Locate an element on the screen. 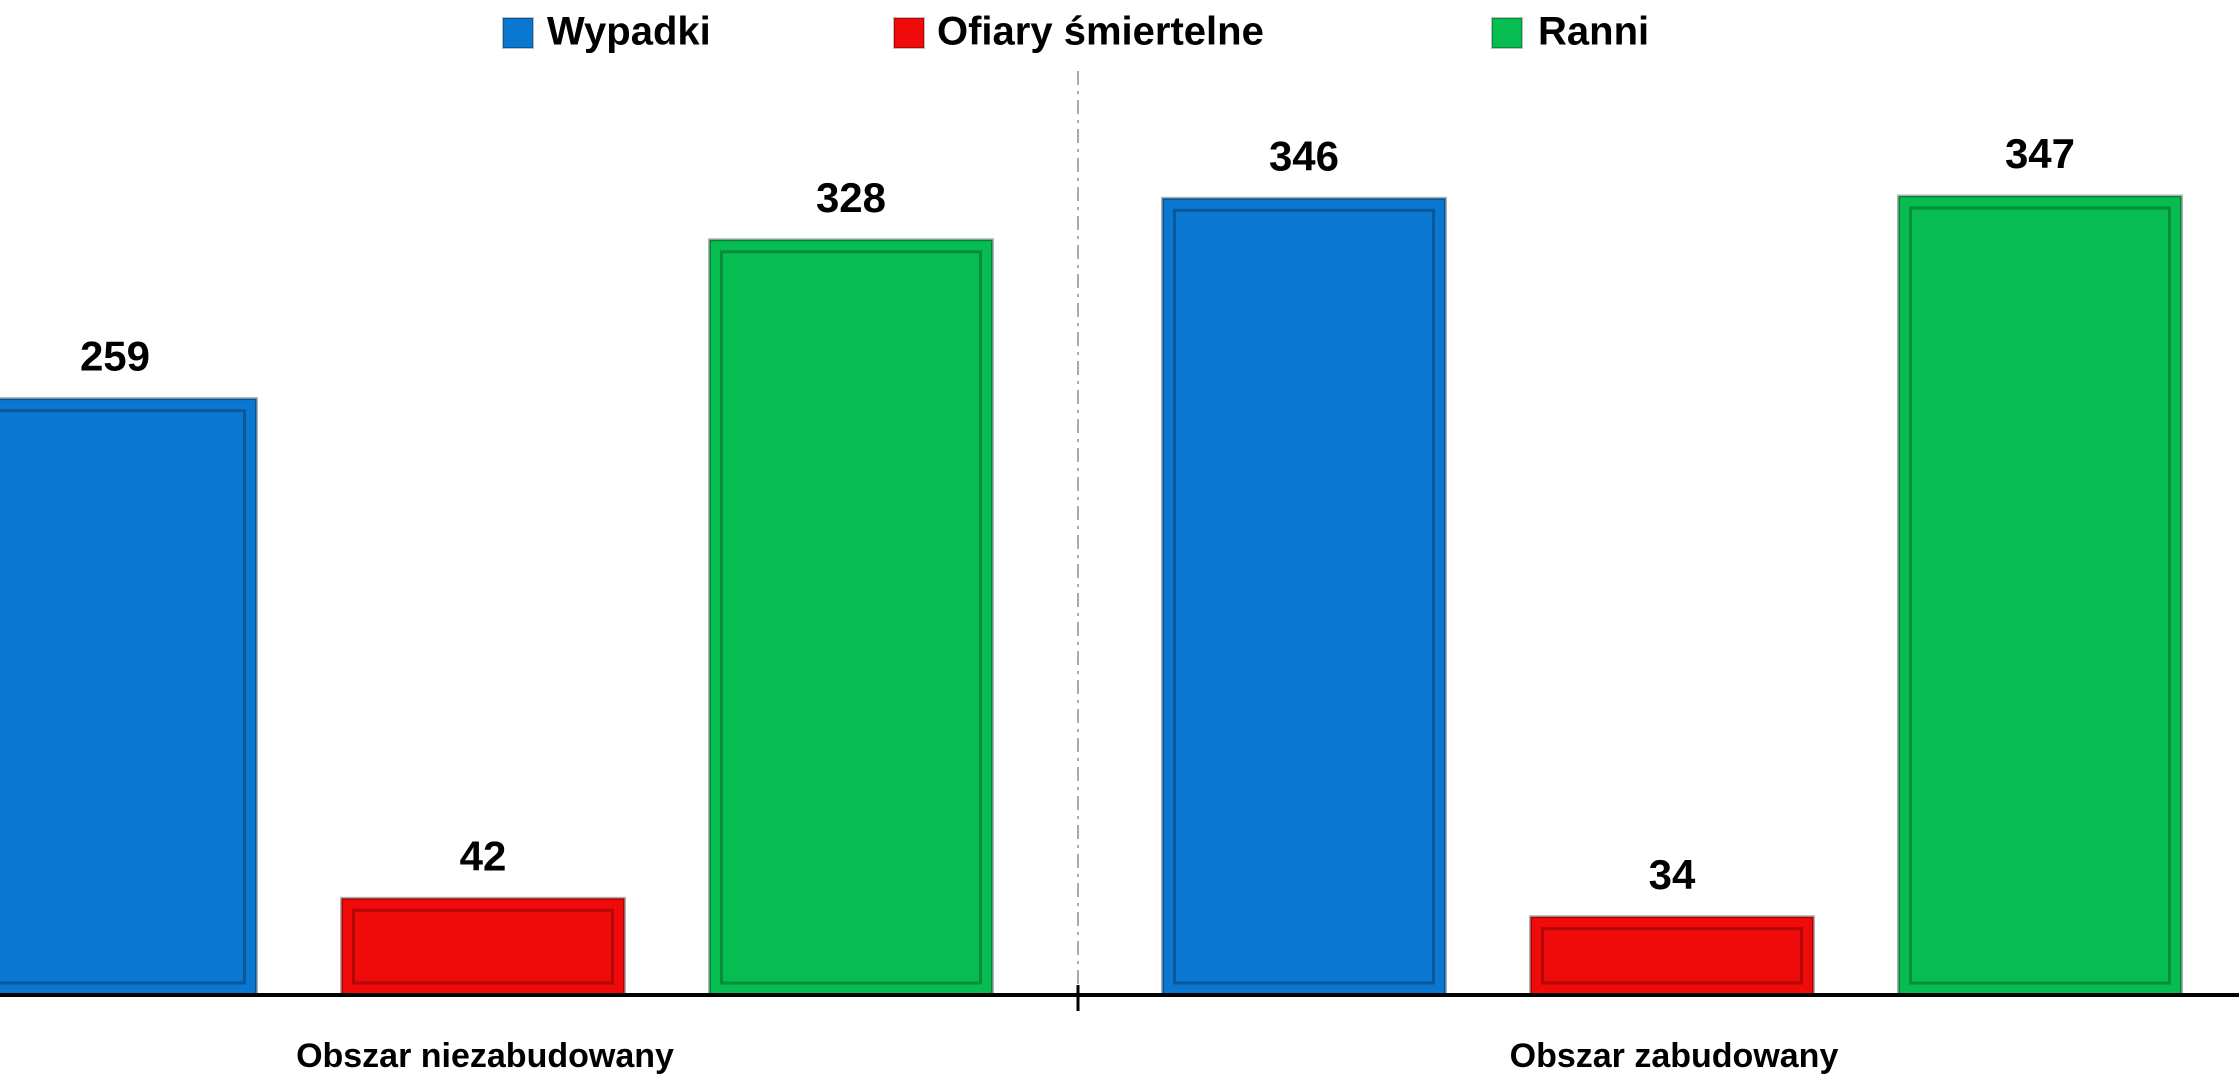  value-label: 42 is located at coordinates (483, 855).